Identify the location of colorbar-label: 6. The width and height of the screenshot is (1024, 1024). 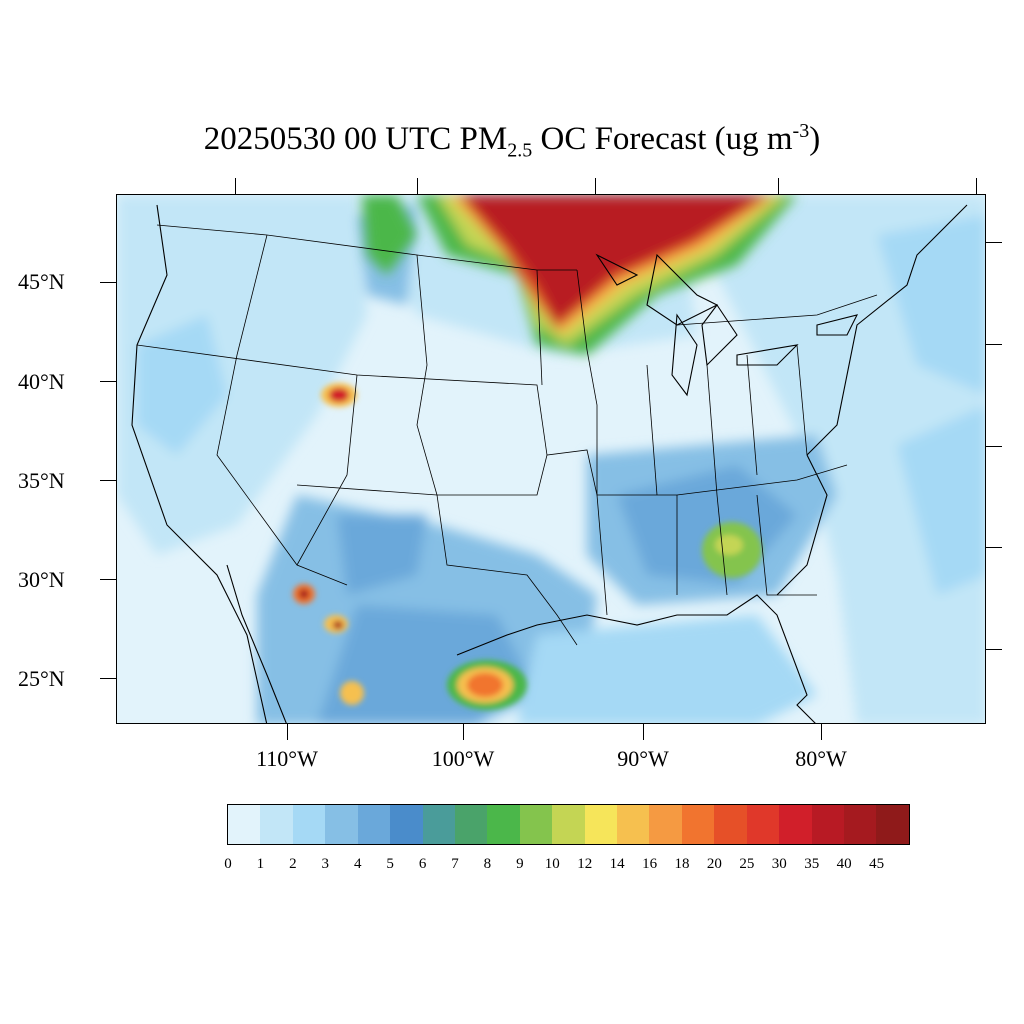
(422, 864).